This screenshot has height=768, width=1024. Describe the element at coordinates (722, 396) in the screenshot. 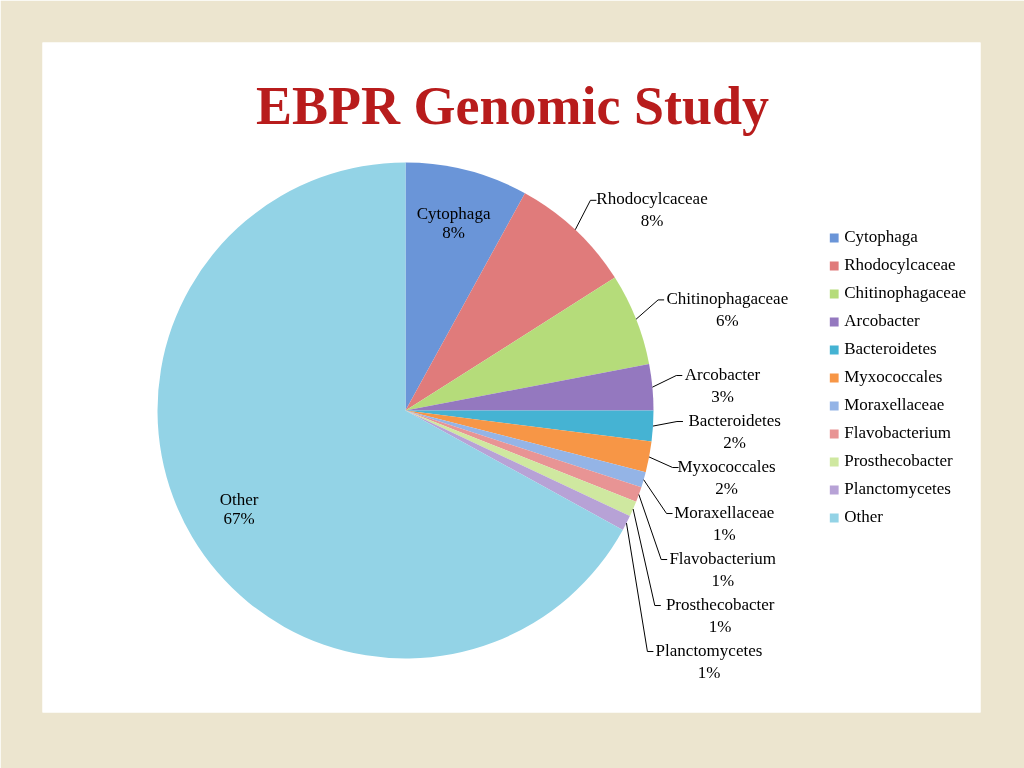

I see `data-label: 3%` at that location.